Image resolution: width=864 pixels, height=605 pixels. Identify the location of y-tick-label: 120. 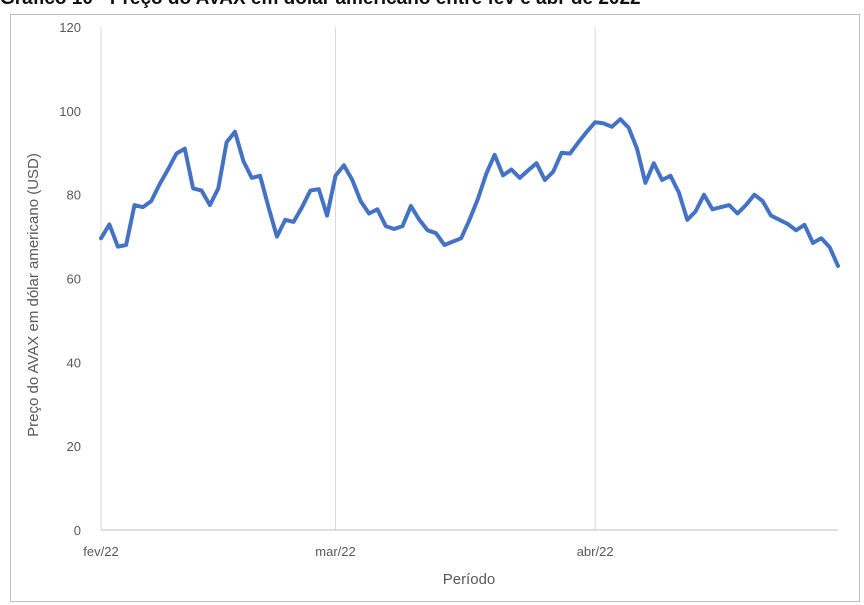
(70, 27).